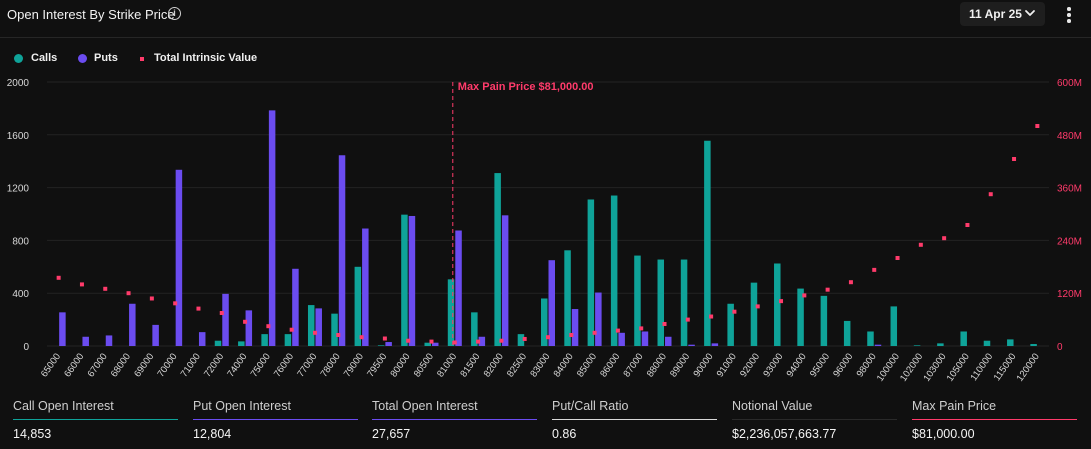  What do you see at coordinates (167, 365) in the screenshot?
I see `x-axis-tick-label: 70000` at bounding box center [167, 365].